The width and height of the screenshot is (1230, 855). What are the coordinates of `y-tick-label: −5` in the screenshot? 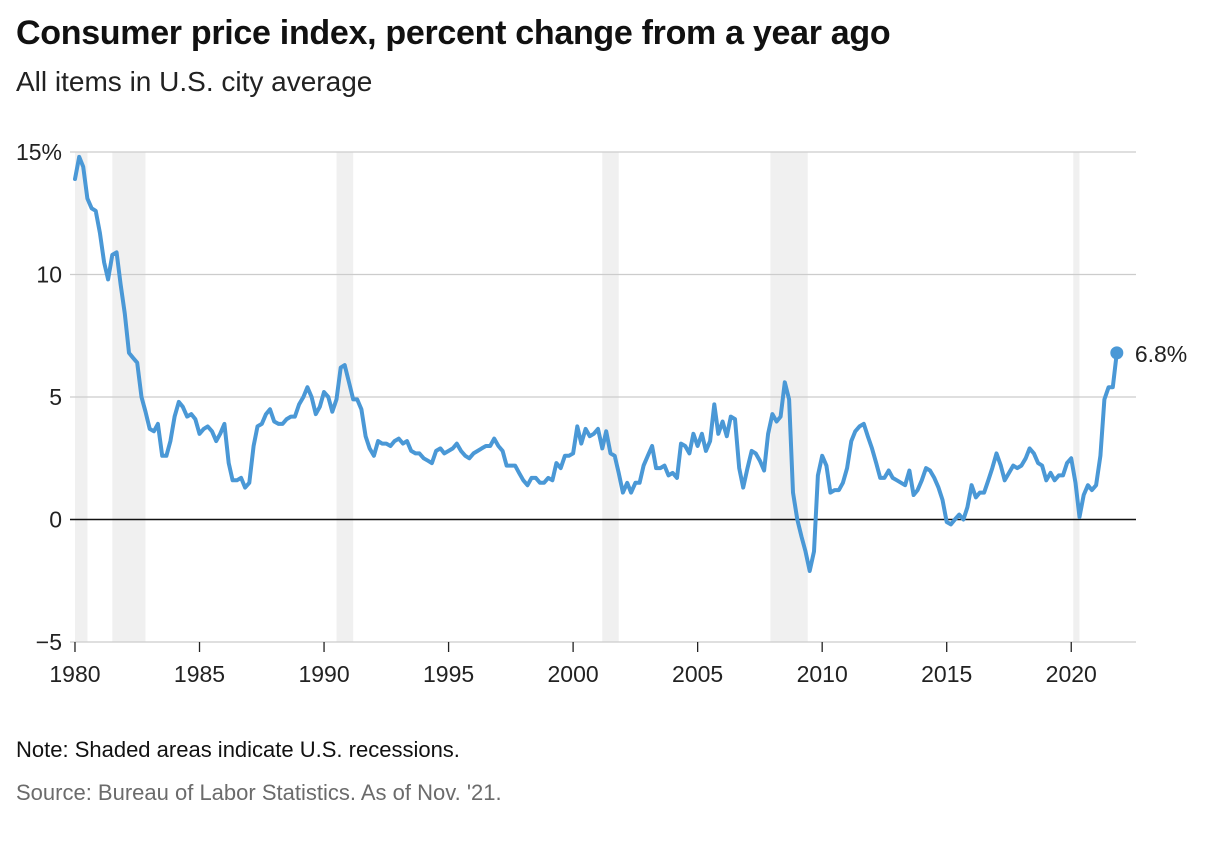 It's located at (49, 642).